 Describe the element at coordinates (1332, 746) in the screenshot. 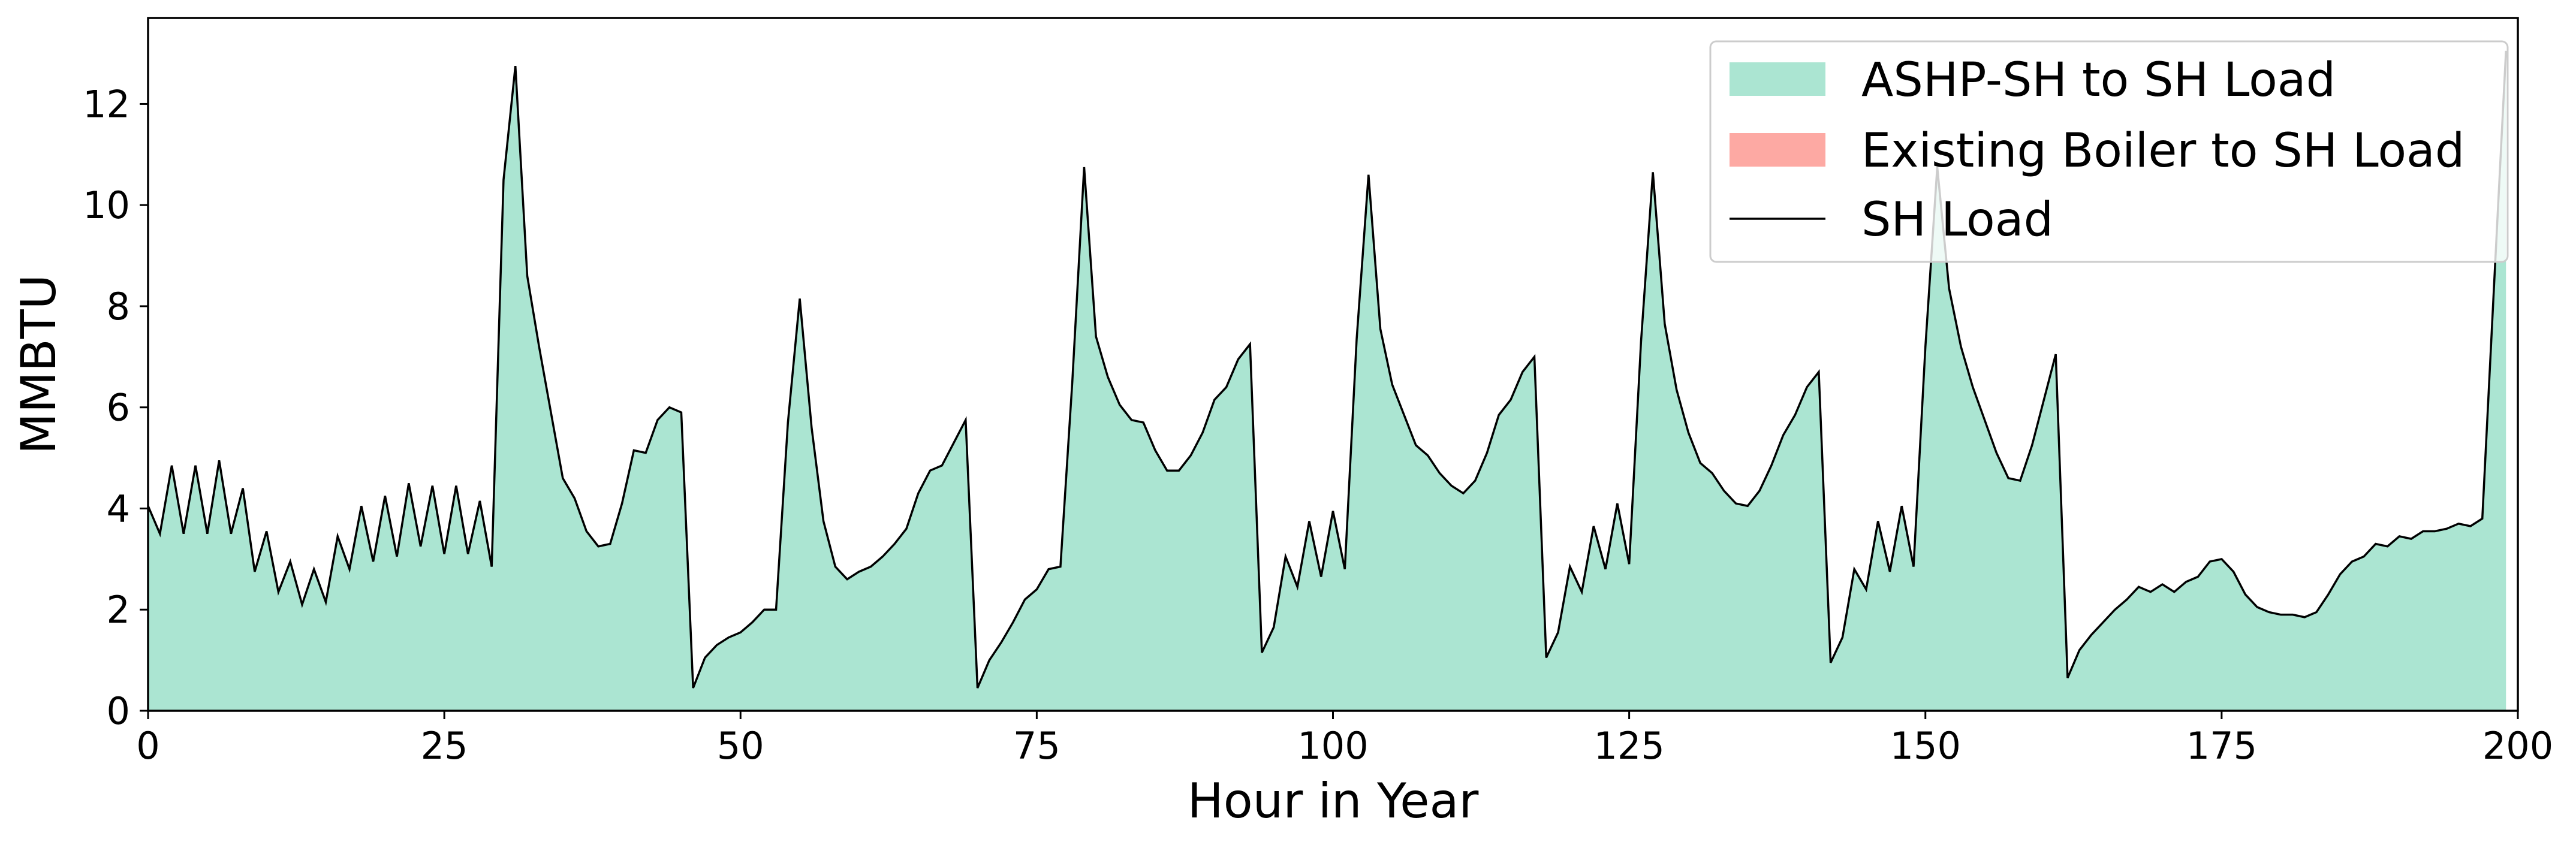

I see `x-tick-label: 100` at that location.